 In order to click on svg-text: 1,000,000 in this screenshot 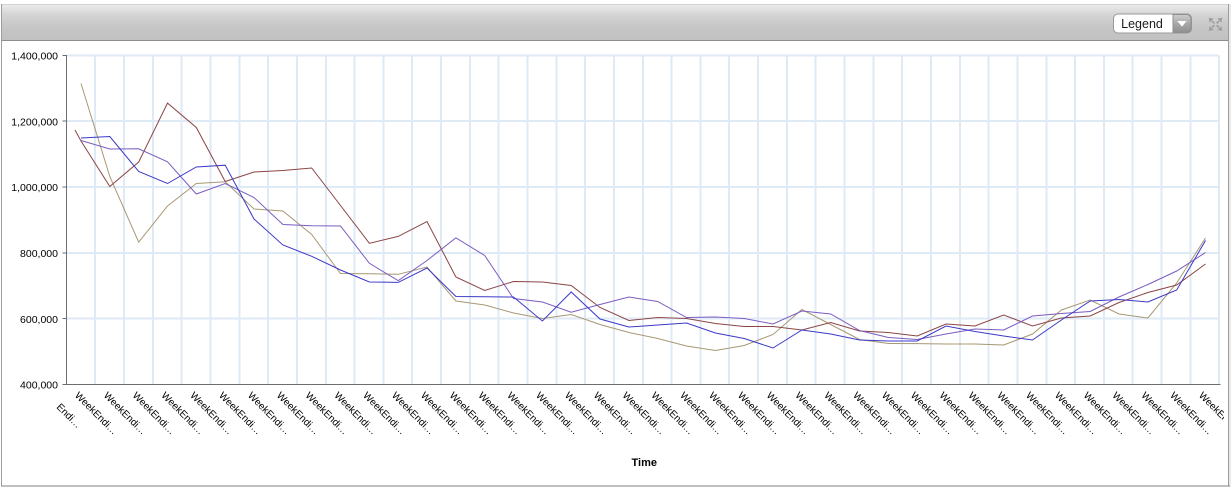, I will do `click(34, 188)`.